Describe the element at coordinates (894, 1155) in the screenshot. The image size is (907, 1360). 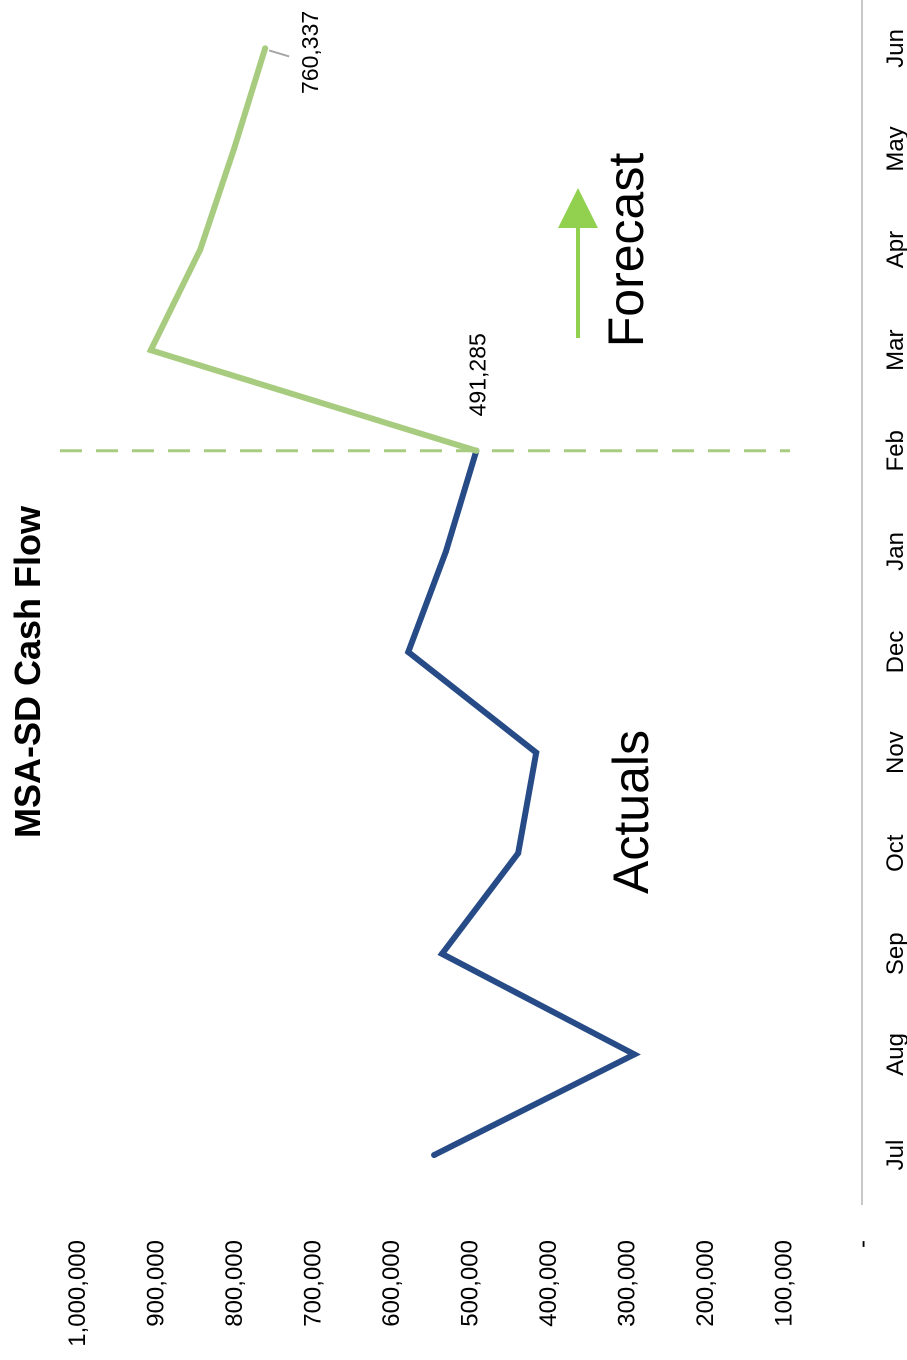
I see `x-tick-label: Jul` at that location.